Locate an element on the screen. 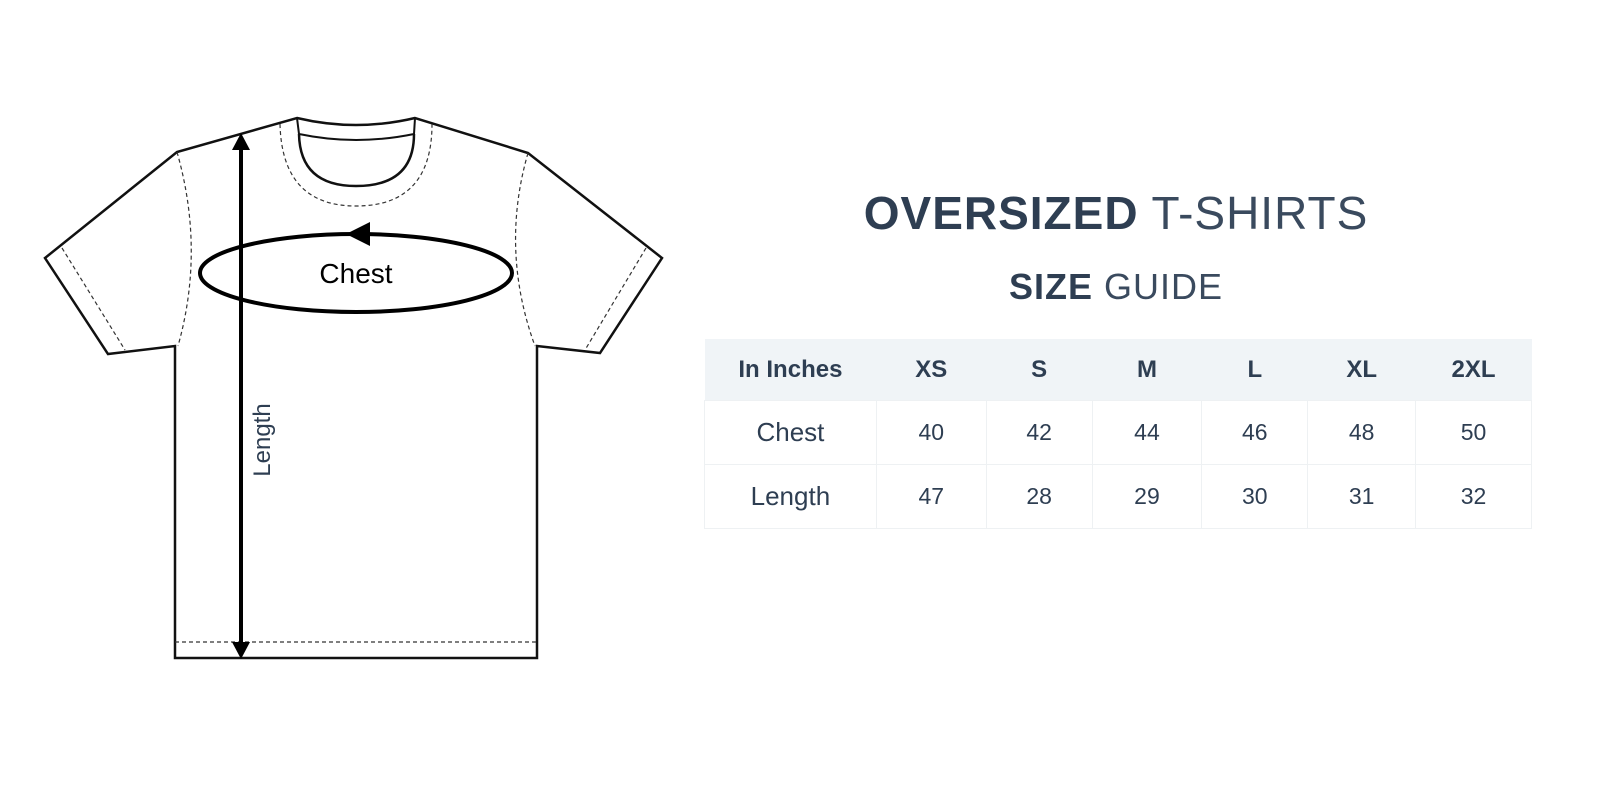 The image size is (1600, 800). page-title: OVERSIZED T-SHIRTS is located at coordinates (1116, 213).